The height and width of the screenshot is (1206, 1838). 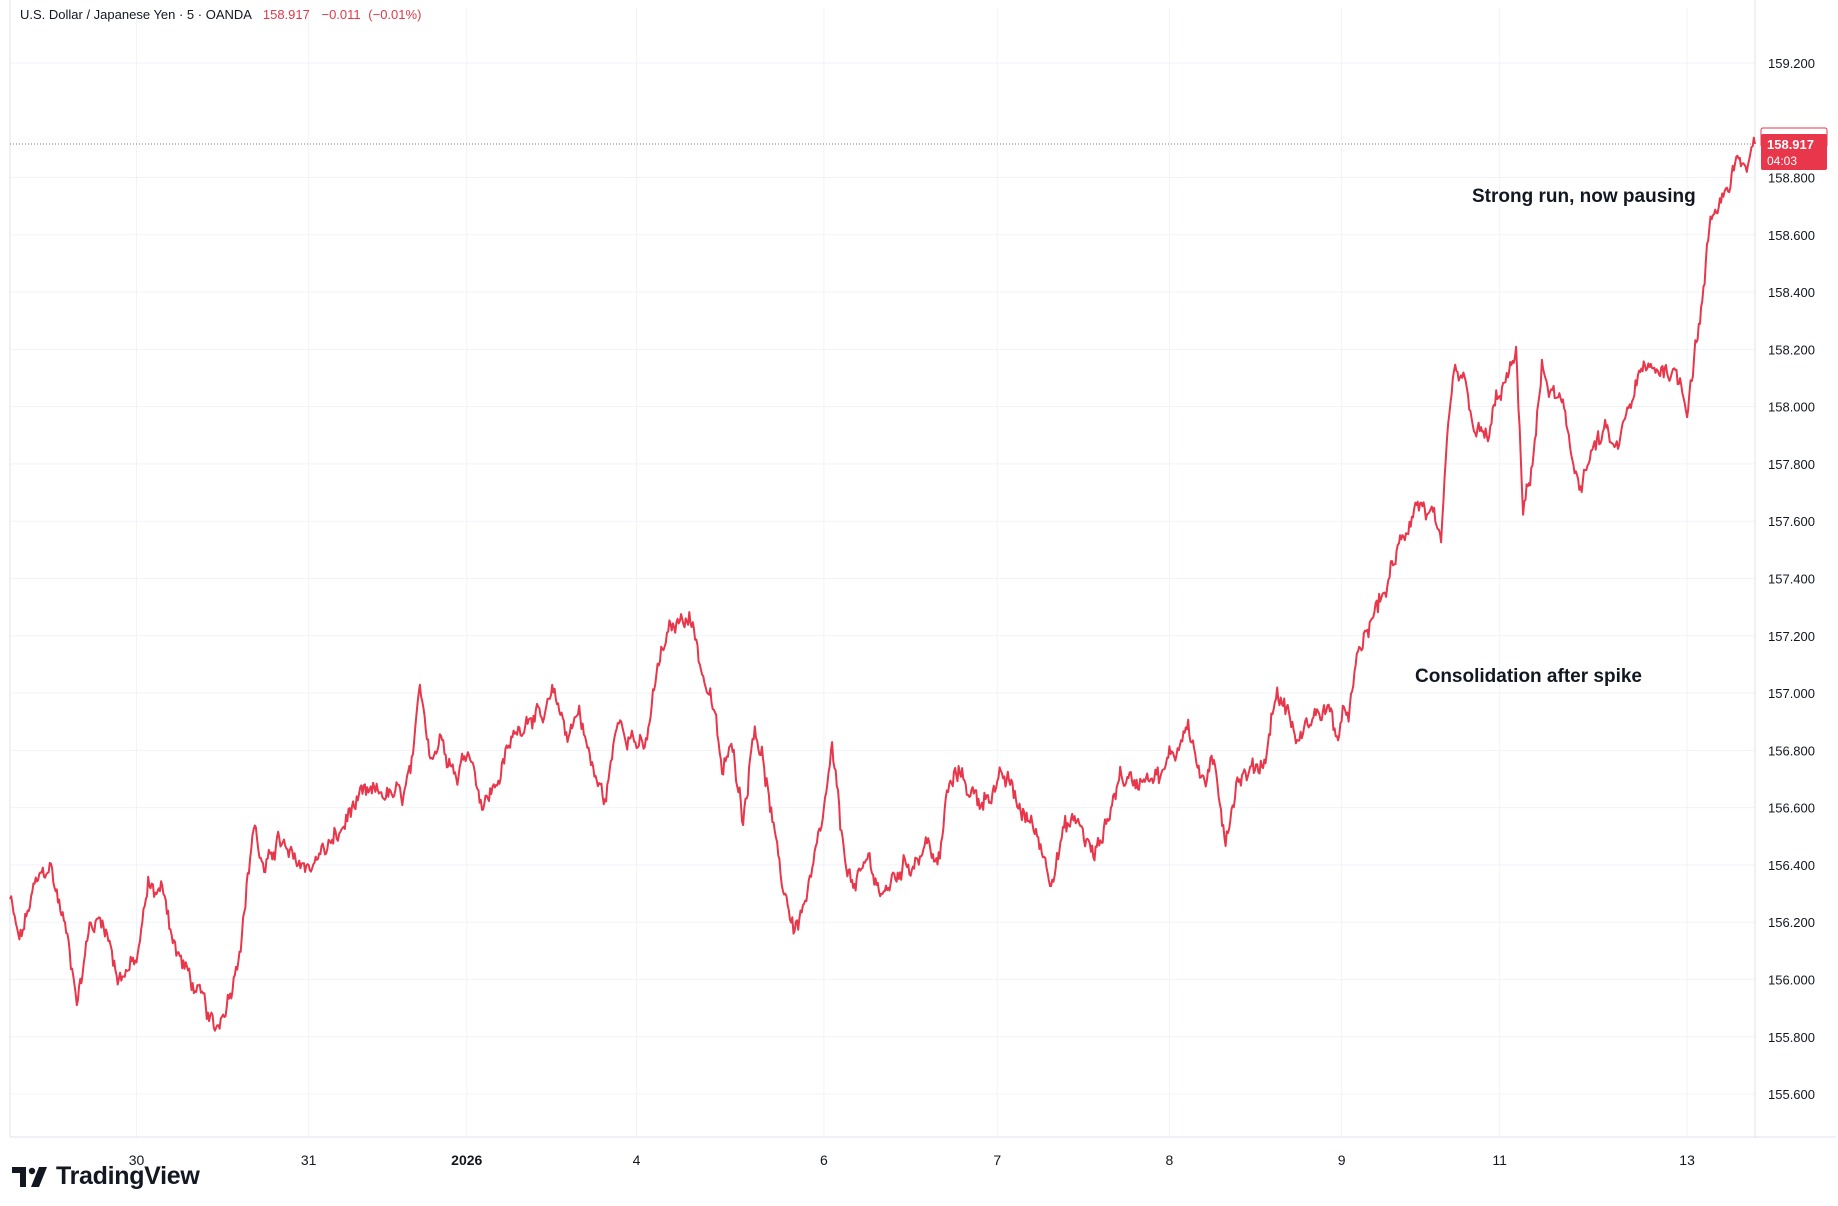 What do you see at coordinates (1782, 161) in the screenshot?
I see `bar-countdown-label: 04:03` at bounding box center [1782, 161].